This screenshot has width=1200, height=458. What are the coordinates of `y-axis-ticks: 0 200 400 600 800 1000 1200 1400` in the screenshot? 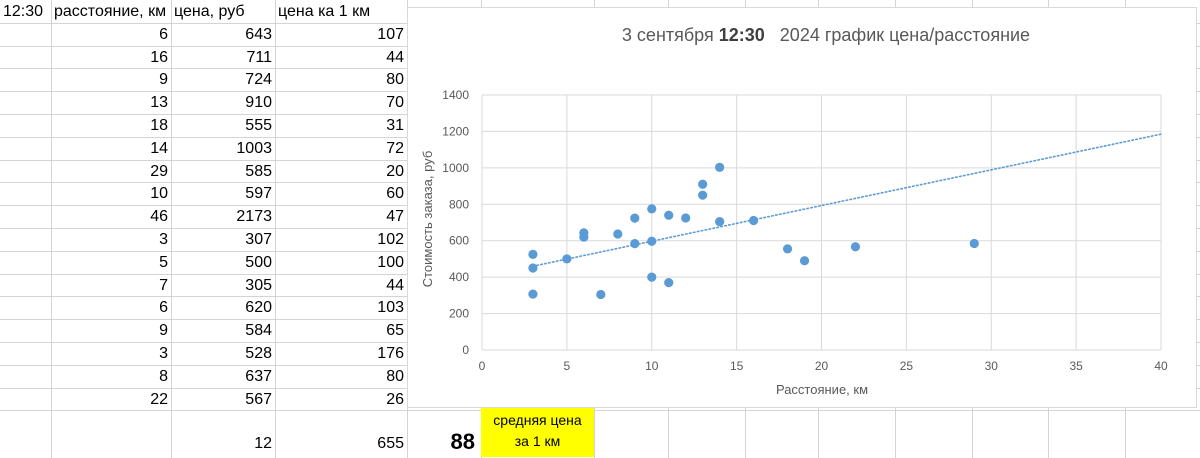 It's located at (455, 222).